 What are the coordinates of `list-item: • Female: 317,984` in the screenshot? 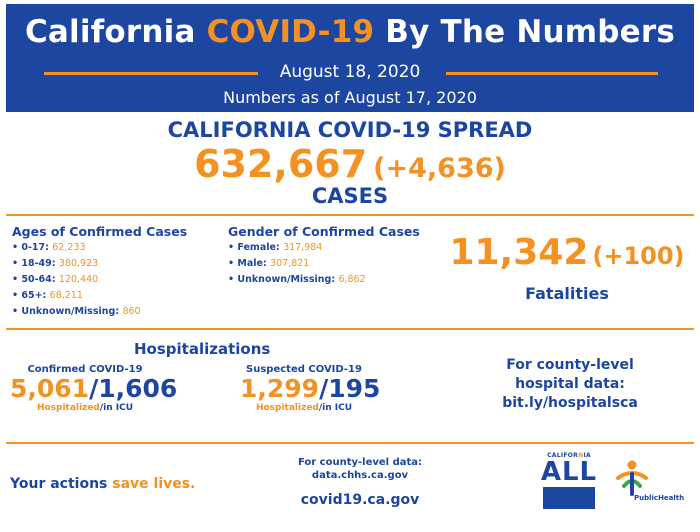 It's located at (275, 247).